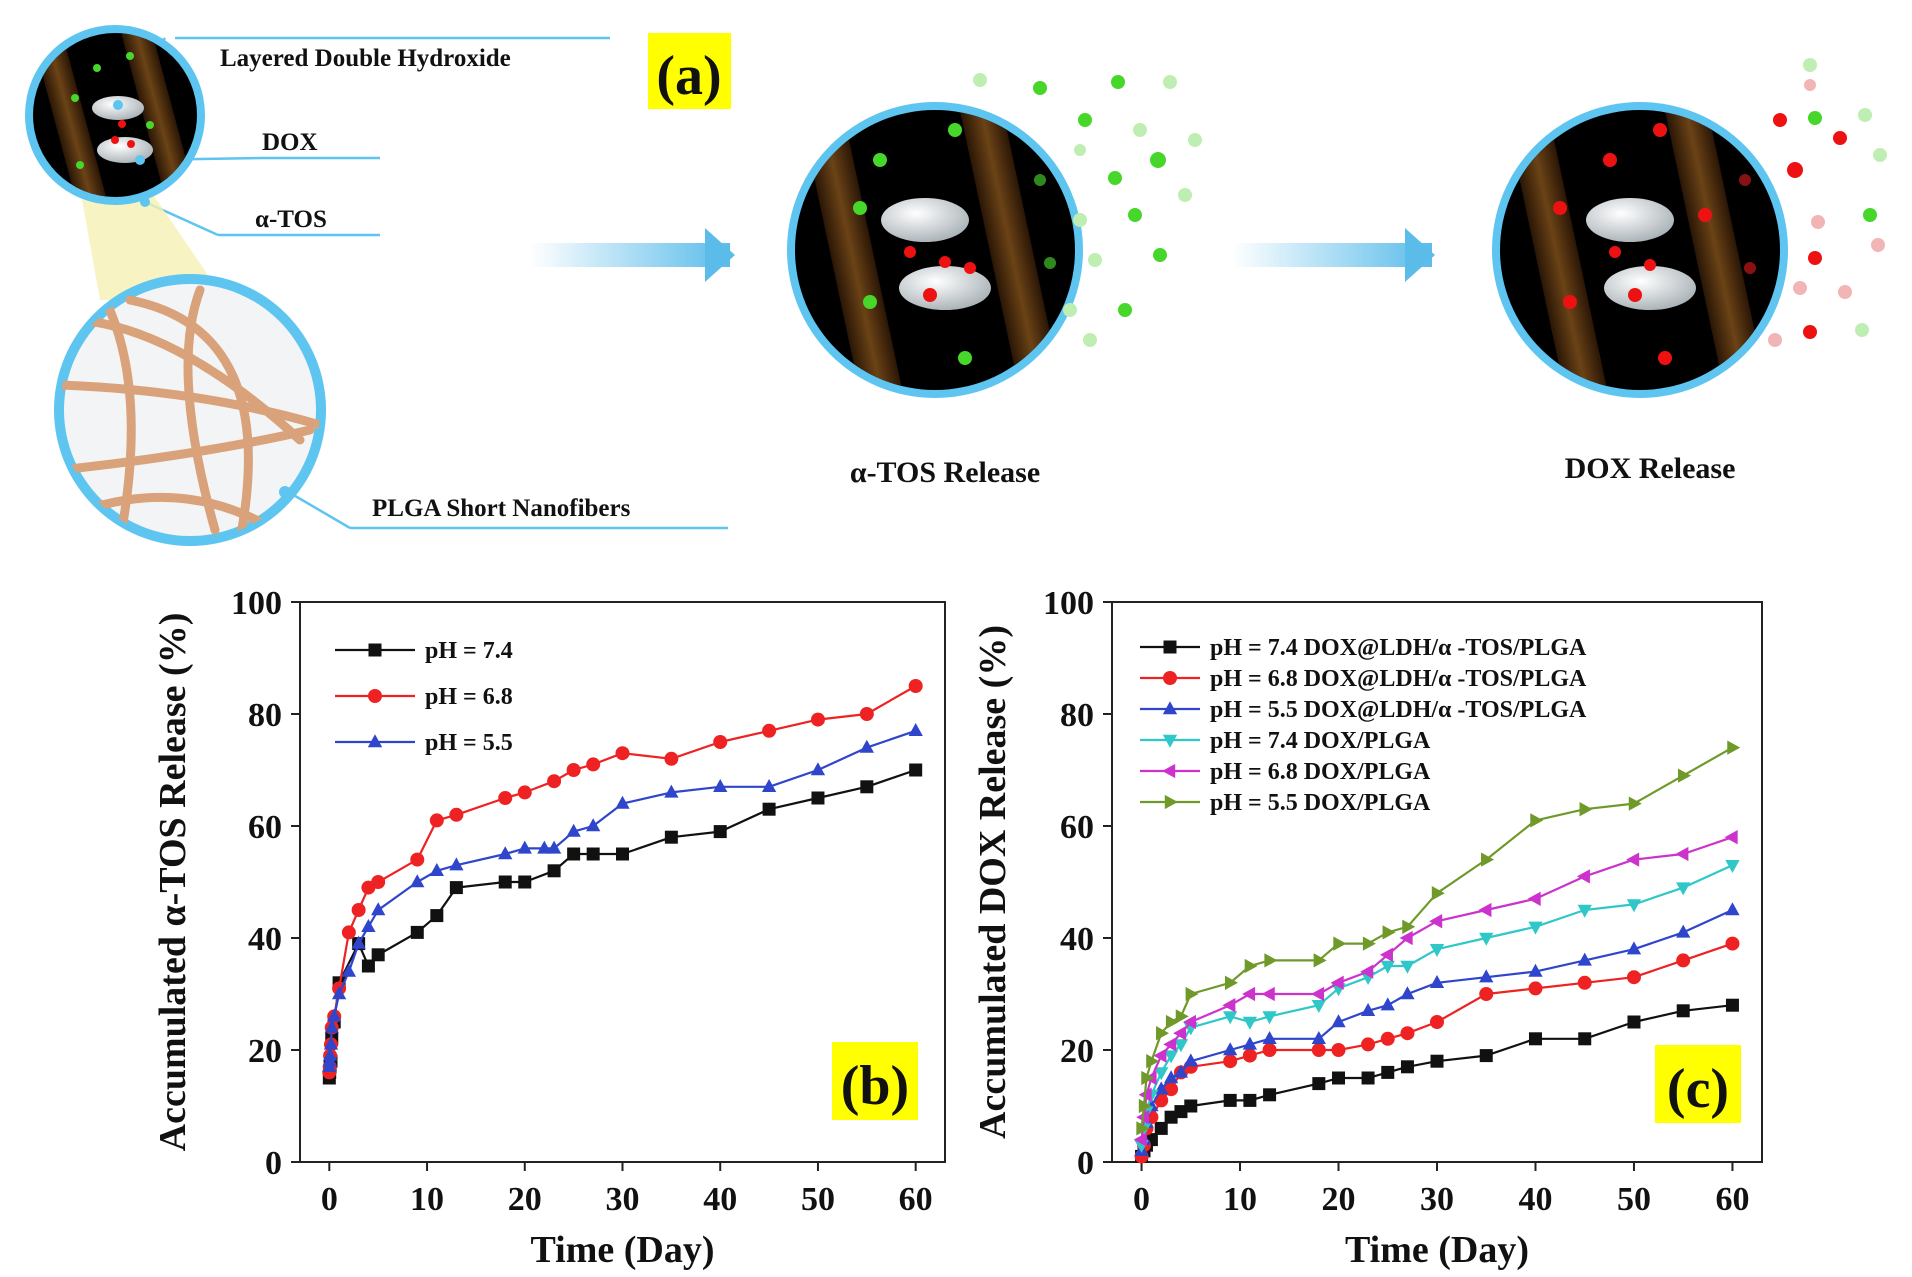 The image size is (1912, 1277). What do you see at coordinates (1068, 603) in the screenshot?
I see `y-tick-label: 100` at bounding box center [1068, 603].